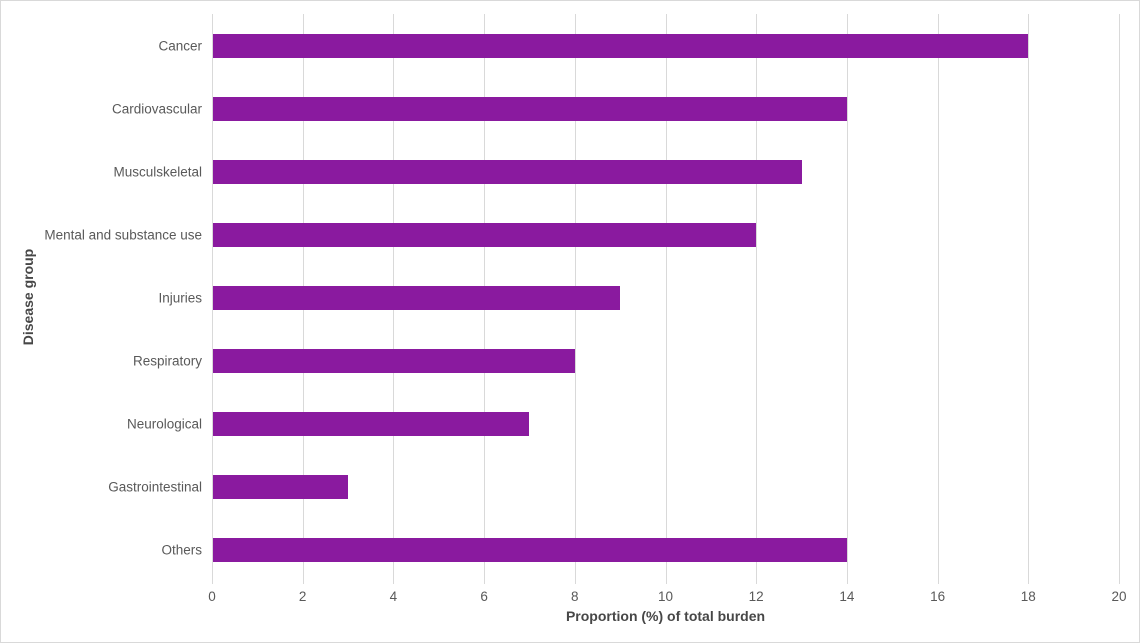 The width and height of the screenshot is (1140, 643). What do you see at coordinates (417, 297) in the screenshot?
I see `bar-injuries` at bounding box center [417, 297].